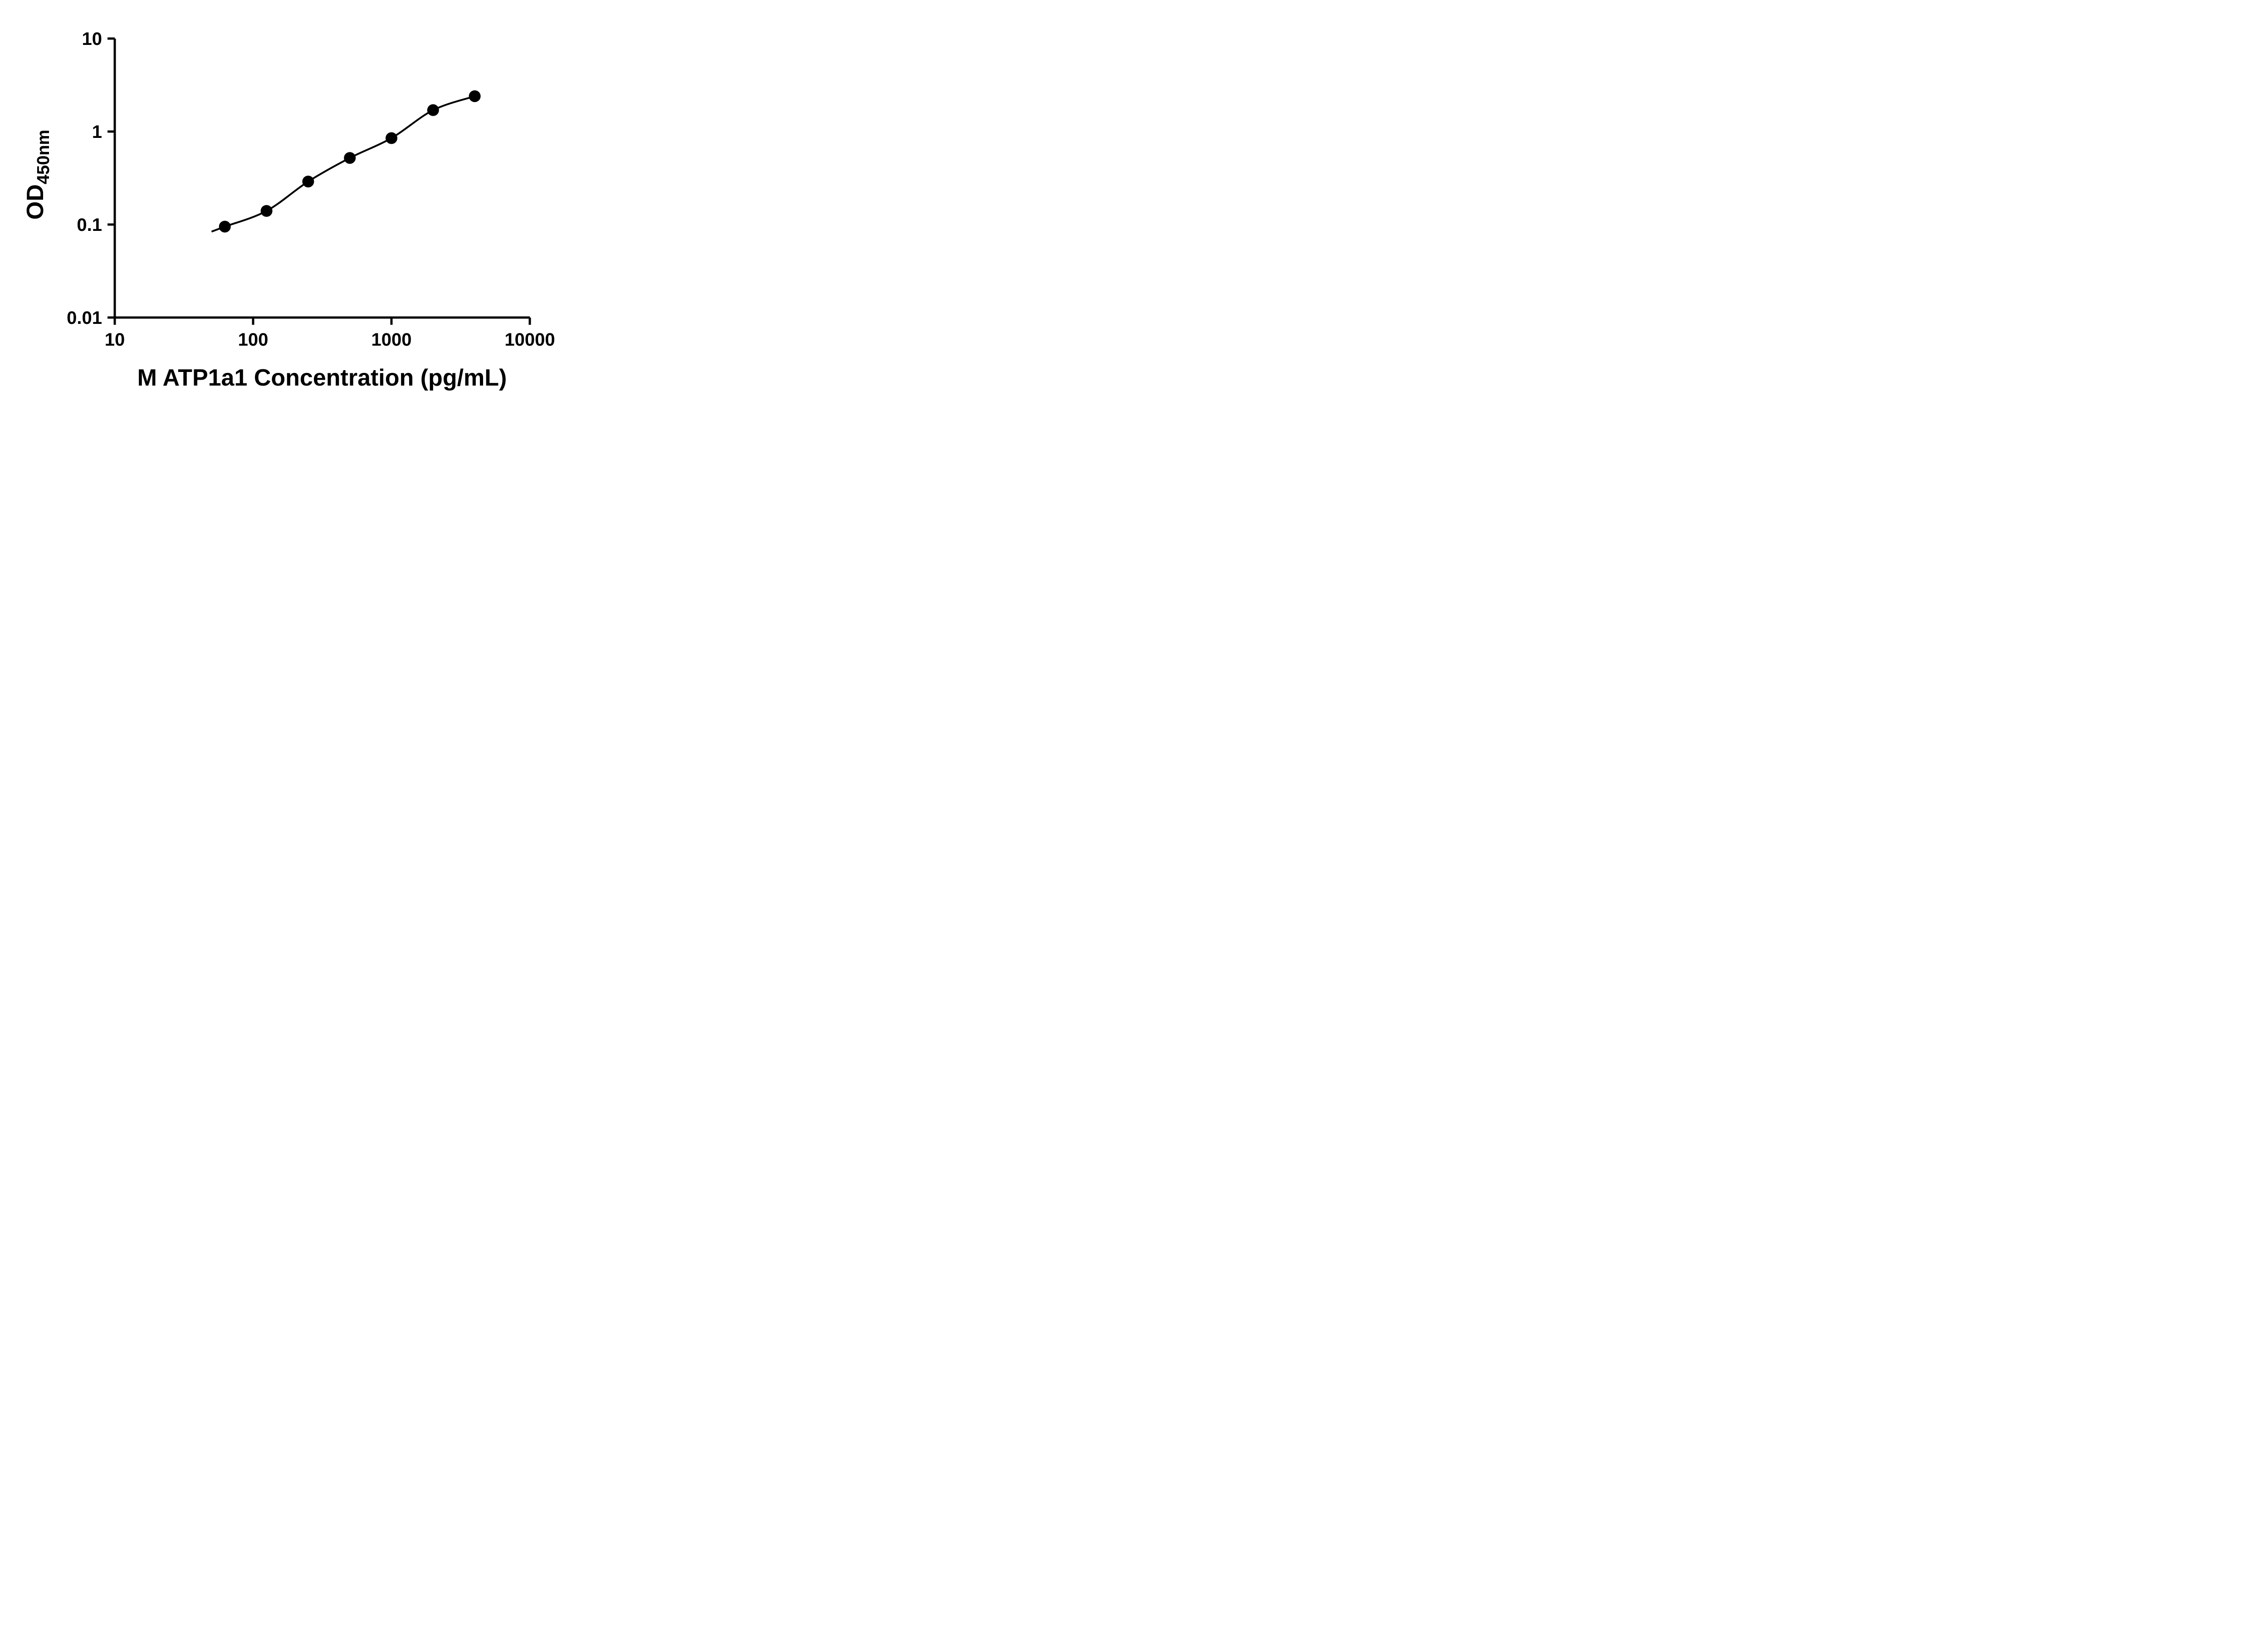 The image size is (2268, 1633). I want to click on axes-lines, so click(322, 179).